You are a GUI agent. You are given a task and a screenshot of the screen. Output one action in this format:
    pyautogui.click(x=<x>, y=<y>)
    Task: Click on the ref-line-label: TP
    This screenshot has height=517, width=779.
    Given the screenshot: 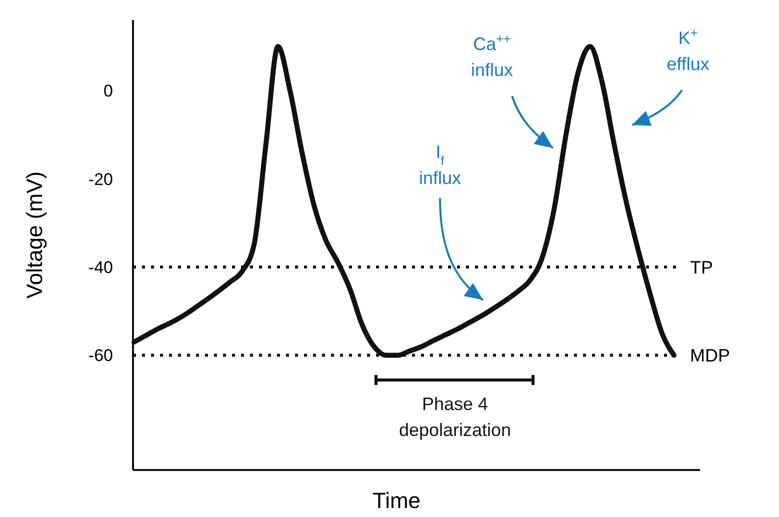 What is the action you would take?
    pyautogui.click(x=702, y=267)
    